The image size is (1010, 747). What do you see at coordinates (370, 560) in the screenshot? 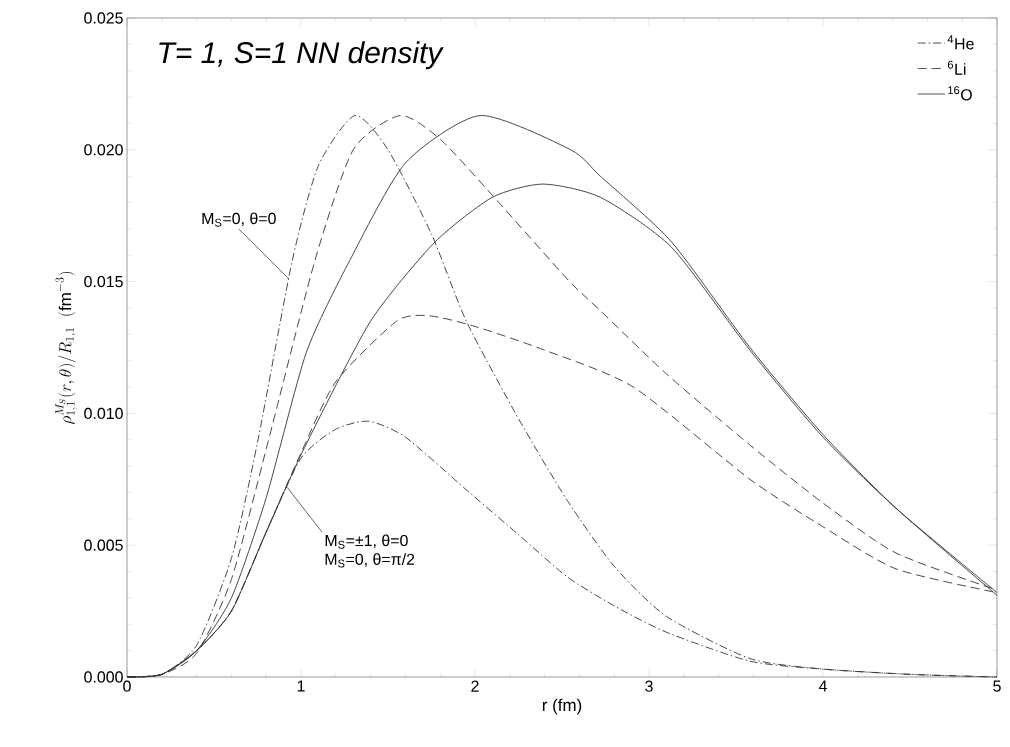
I see `annotation: M$_{S}$=0, θ=π/2` at bounding box center [370, 560].